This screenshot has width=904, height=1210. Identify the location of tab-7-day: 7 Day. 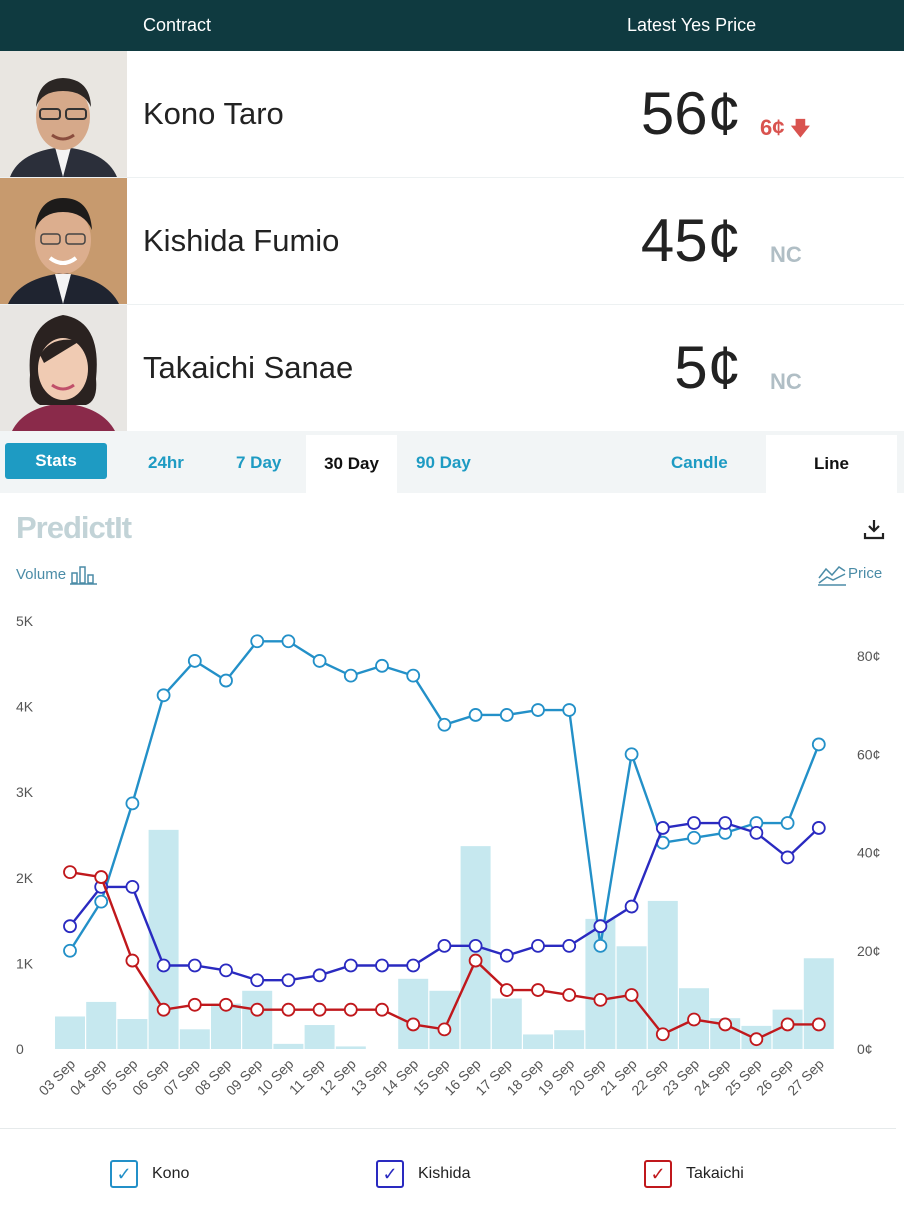
(259, 462).